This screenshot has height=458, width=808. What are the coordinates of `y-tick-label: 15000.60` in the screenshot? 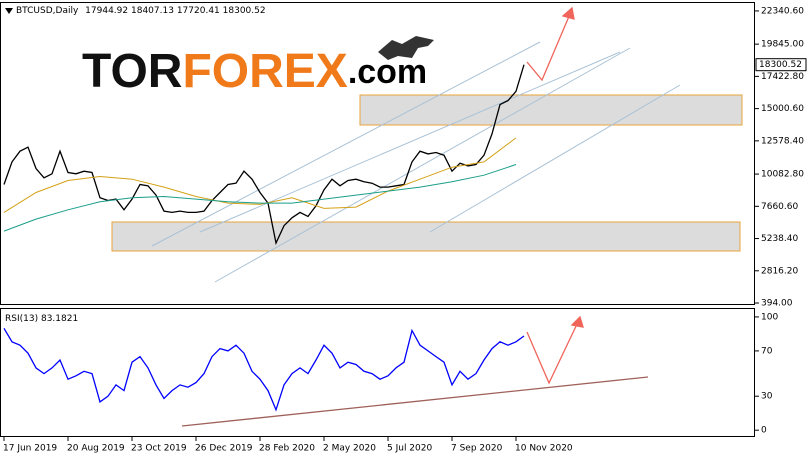 It's located at (782, 109).